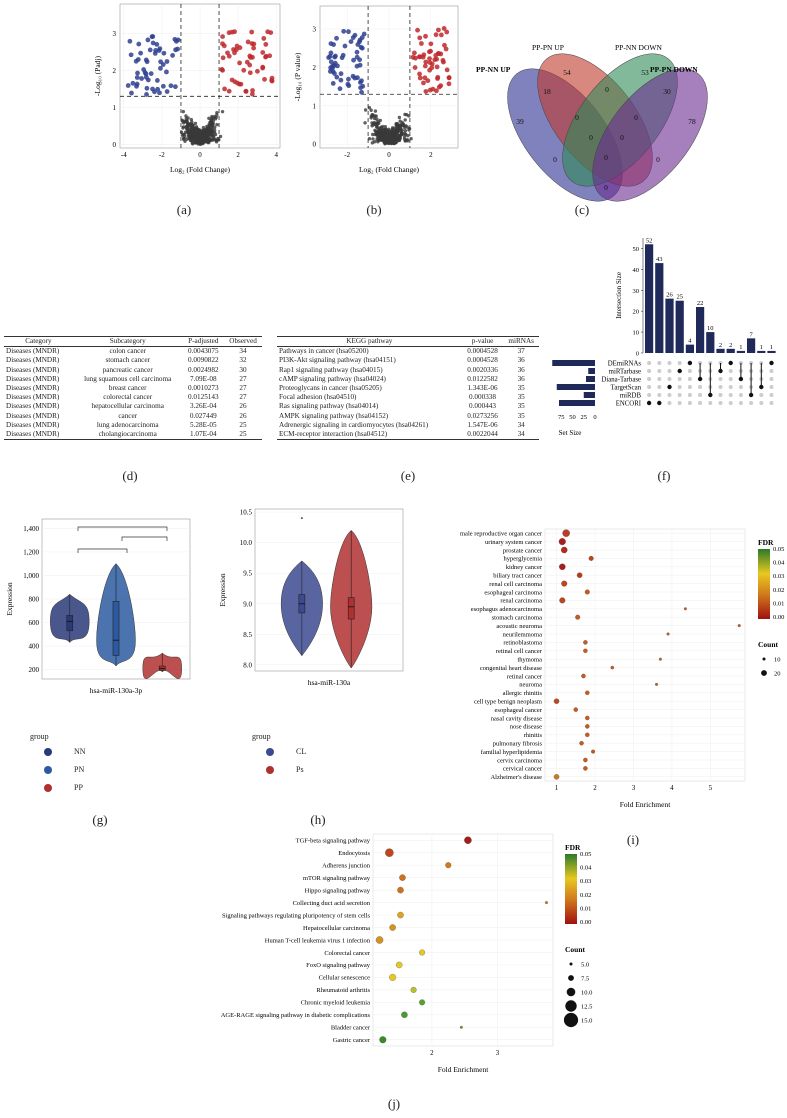 The height and width of the screenshot is (1118, 787). Describe the element at coordinates (247, 635) in the screenshot. I see `y-tick-label: 8.5` at that location.